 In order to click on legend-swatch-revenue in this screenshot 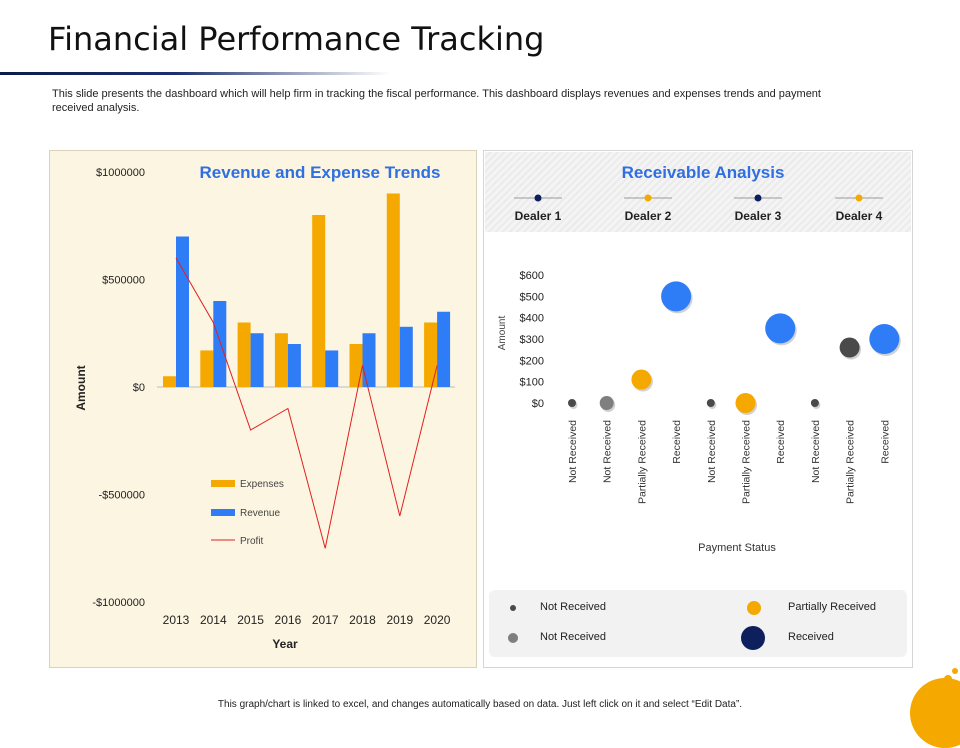, I will do `click(223, 512)`.